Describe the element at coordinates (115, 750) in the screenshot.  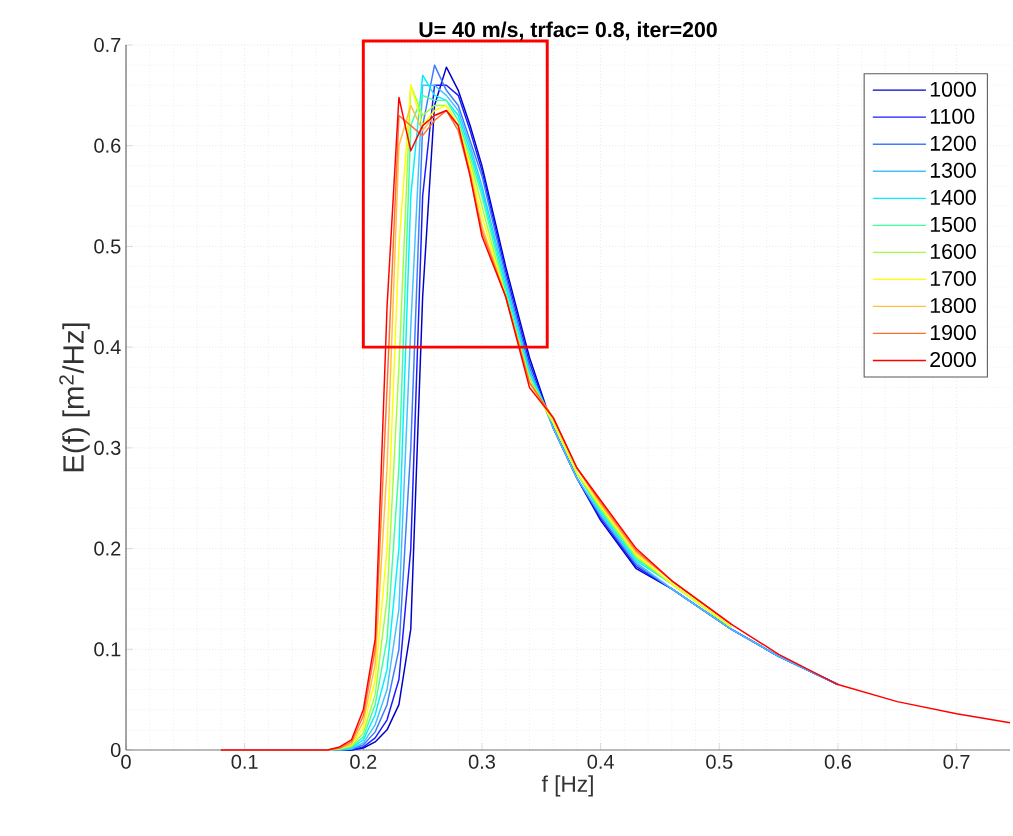
I see `y-tick-label: 0` at that location.